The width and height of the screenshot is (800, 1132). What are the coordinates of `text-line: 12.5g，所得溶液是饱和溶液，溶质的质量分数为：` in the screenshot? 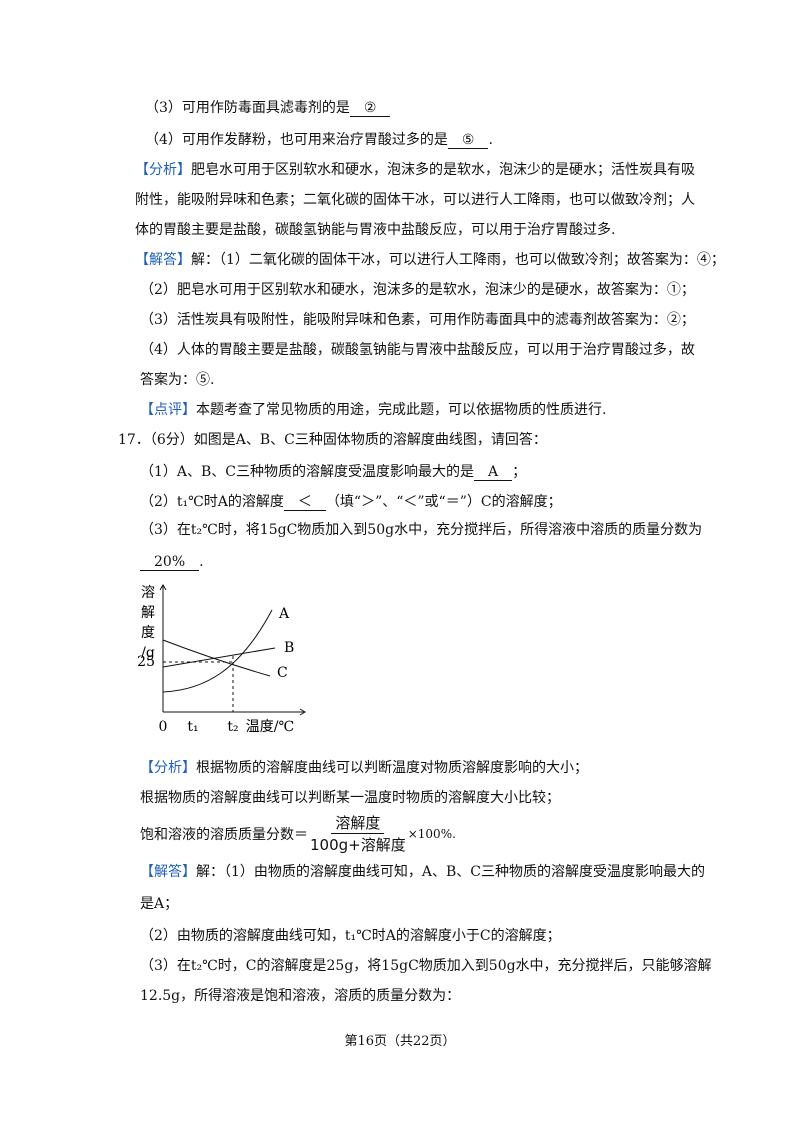 It's located at (300, 996).